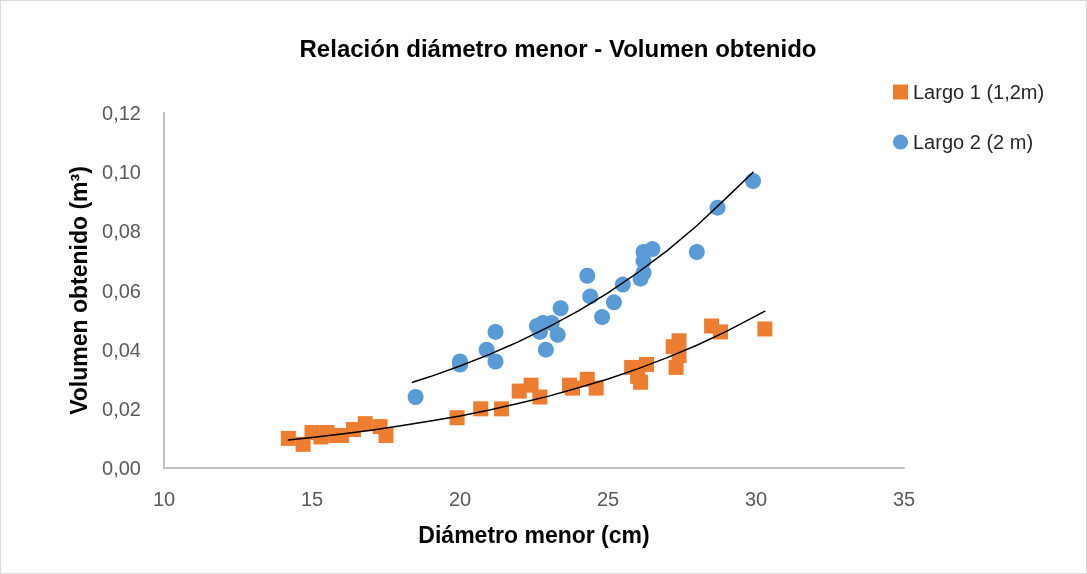 This screenshot has width=1087, height=574. I want to click on y-tick-label: 0,02, so click(121, 408).